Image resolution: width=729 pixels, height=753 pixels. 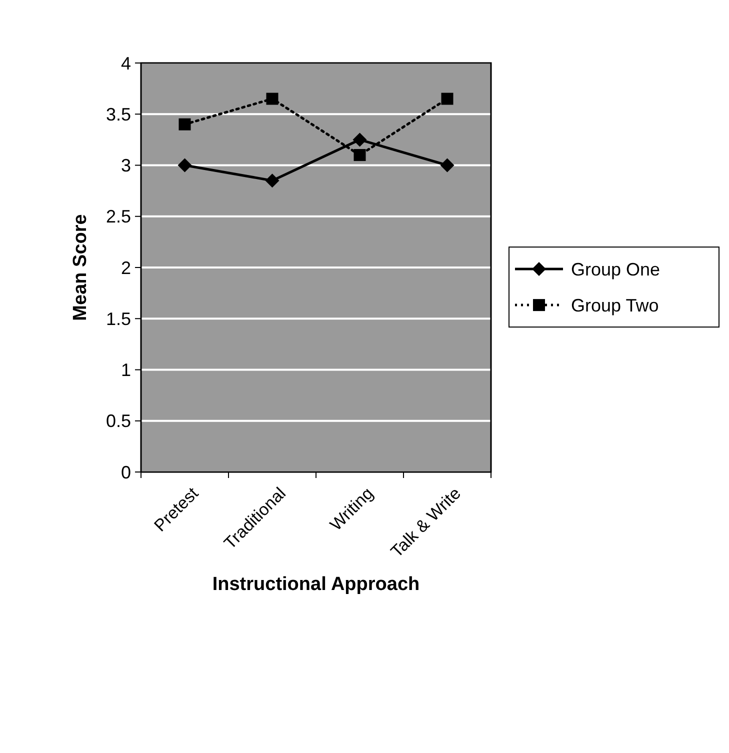 What do you see at coordinates (118, 318) in the screenshot?
I see `y-tick-label: 1.5` at bounding box center [118, 318].